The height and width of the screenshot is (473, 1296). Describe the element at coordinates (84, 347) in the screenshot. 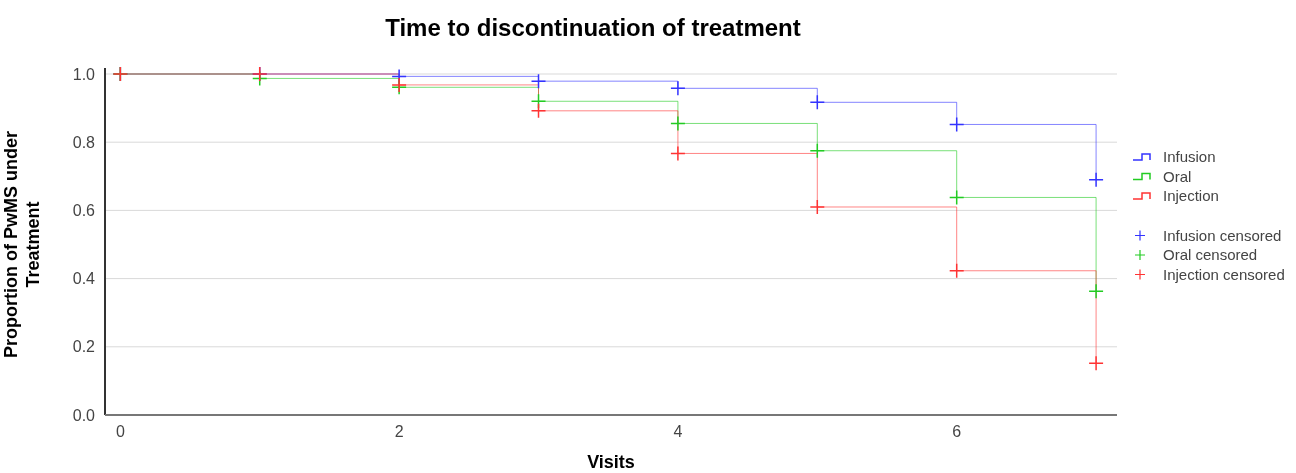

I see `y-tick-label: 0.2` at that location.